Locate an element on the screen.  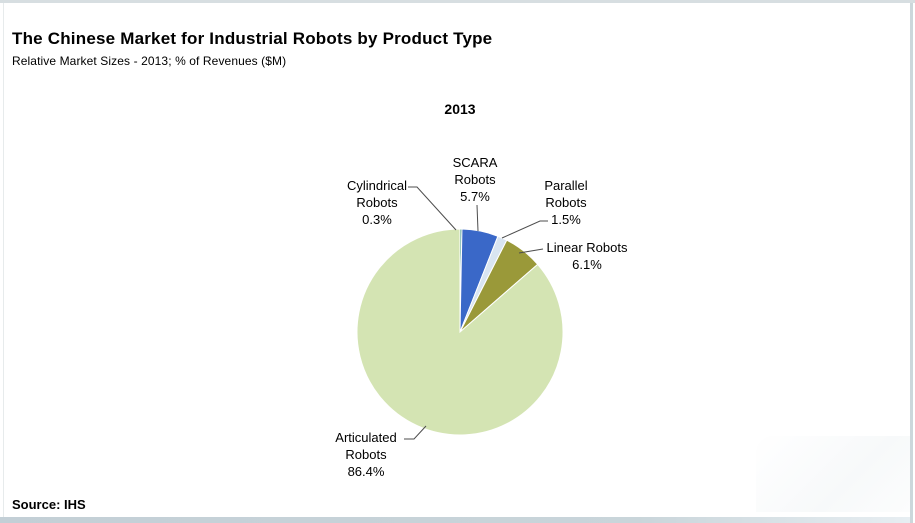
pie-slices is located at coordinates (460, 332).